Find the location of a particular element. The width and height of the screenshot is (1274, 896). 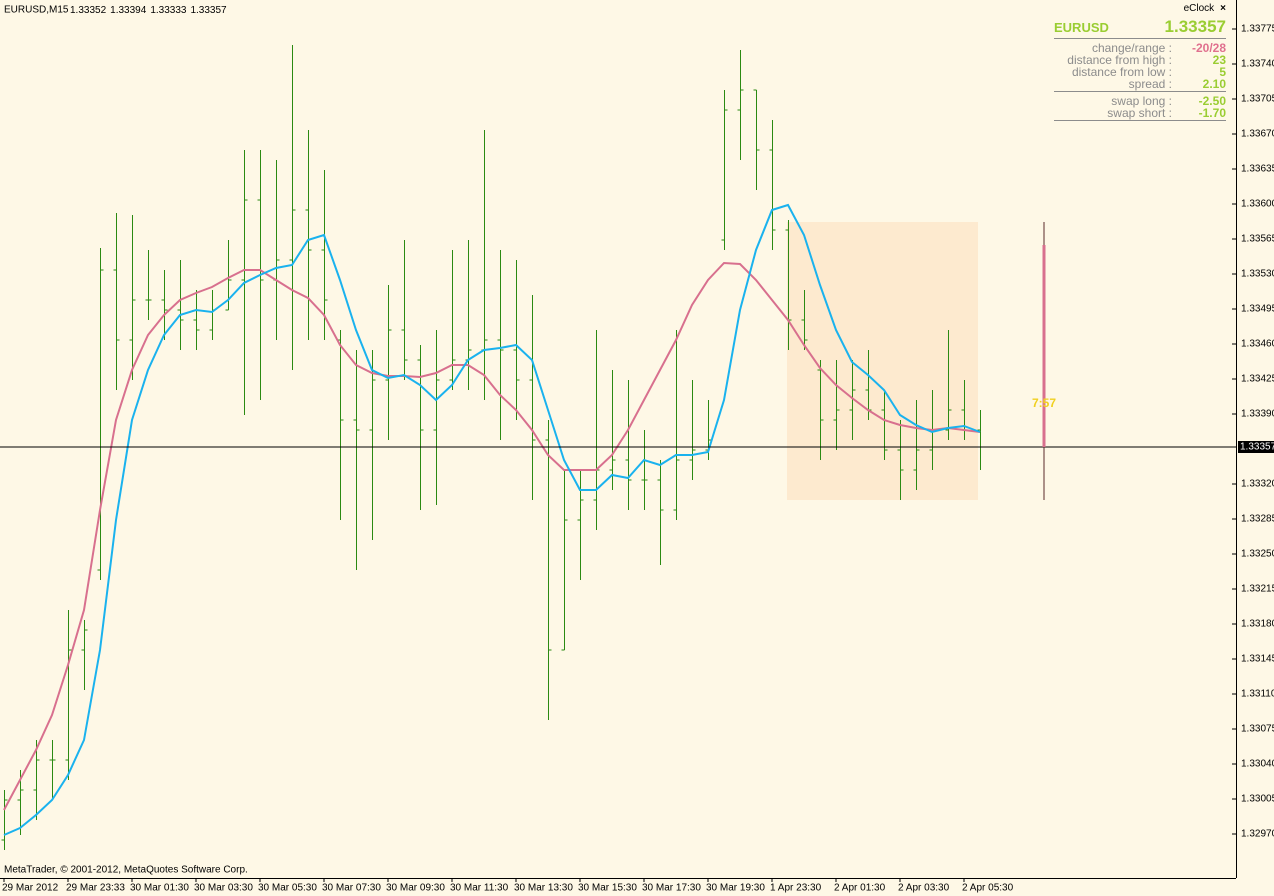

stat-label: change/range : is located at coordinates (1131, 48).